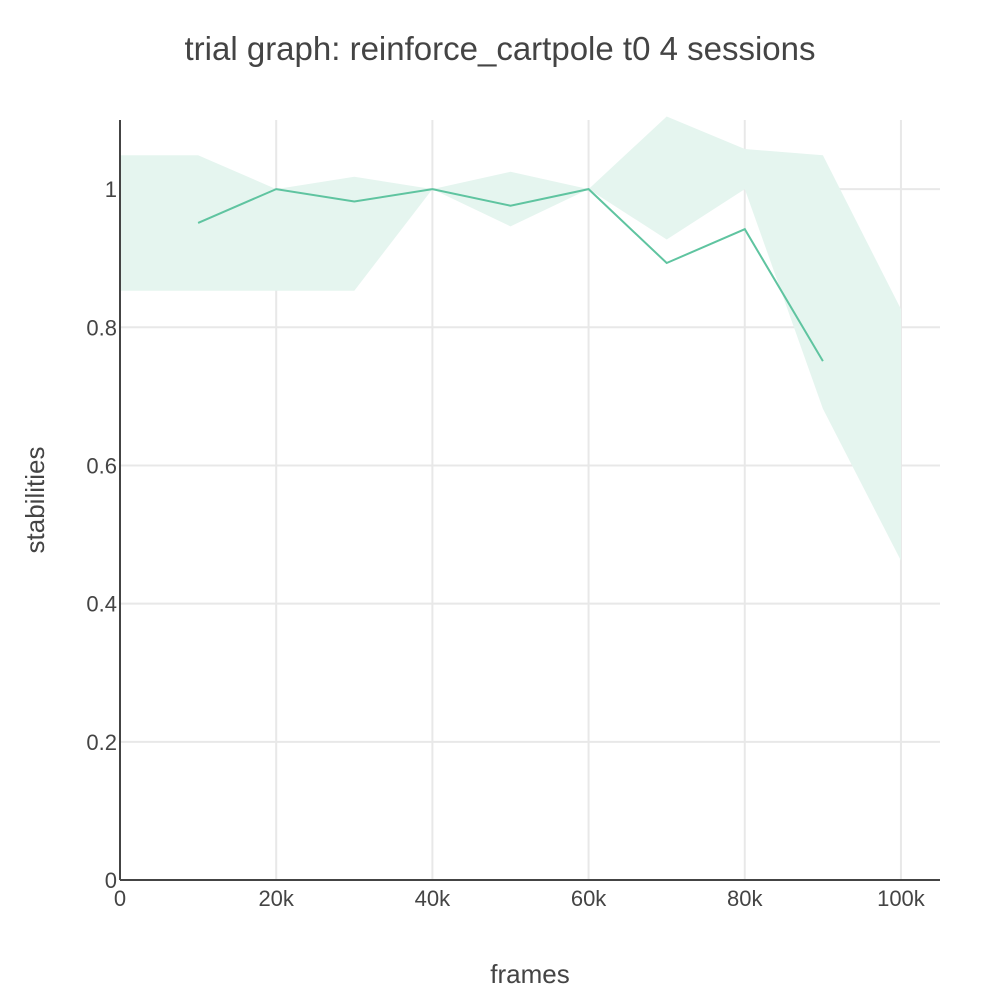  Describe the element at coordinates (101, 327) in the screenshot. I see `y-tick-label: 0.8` at that location.